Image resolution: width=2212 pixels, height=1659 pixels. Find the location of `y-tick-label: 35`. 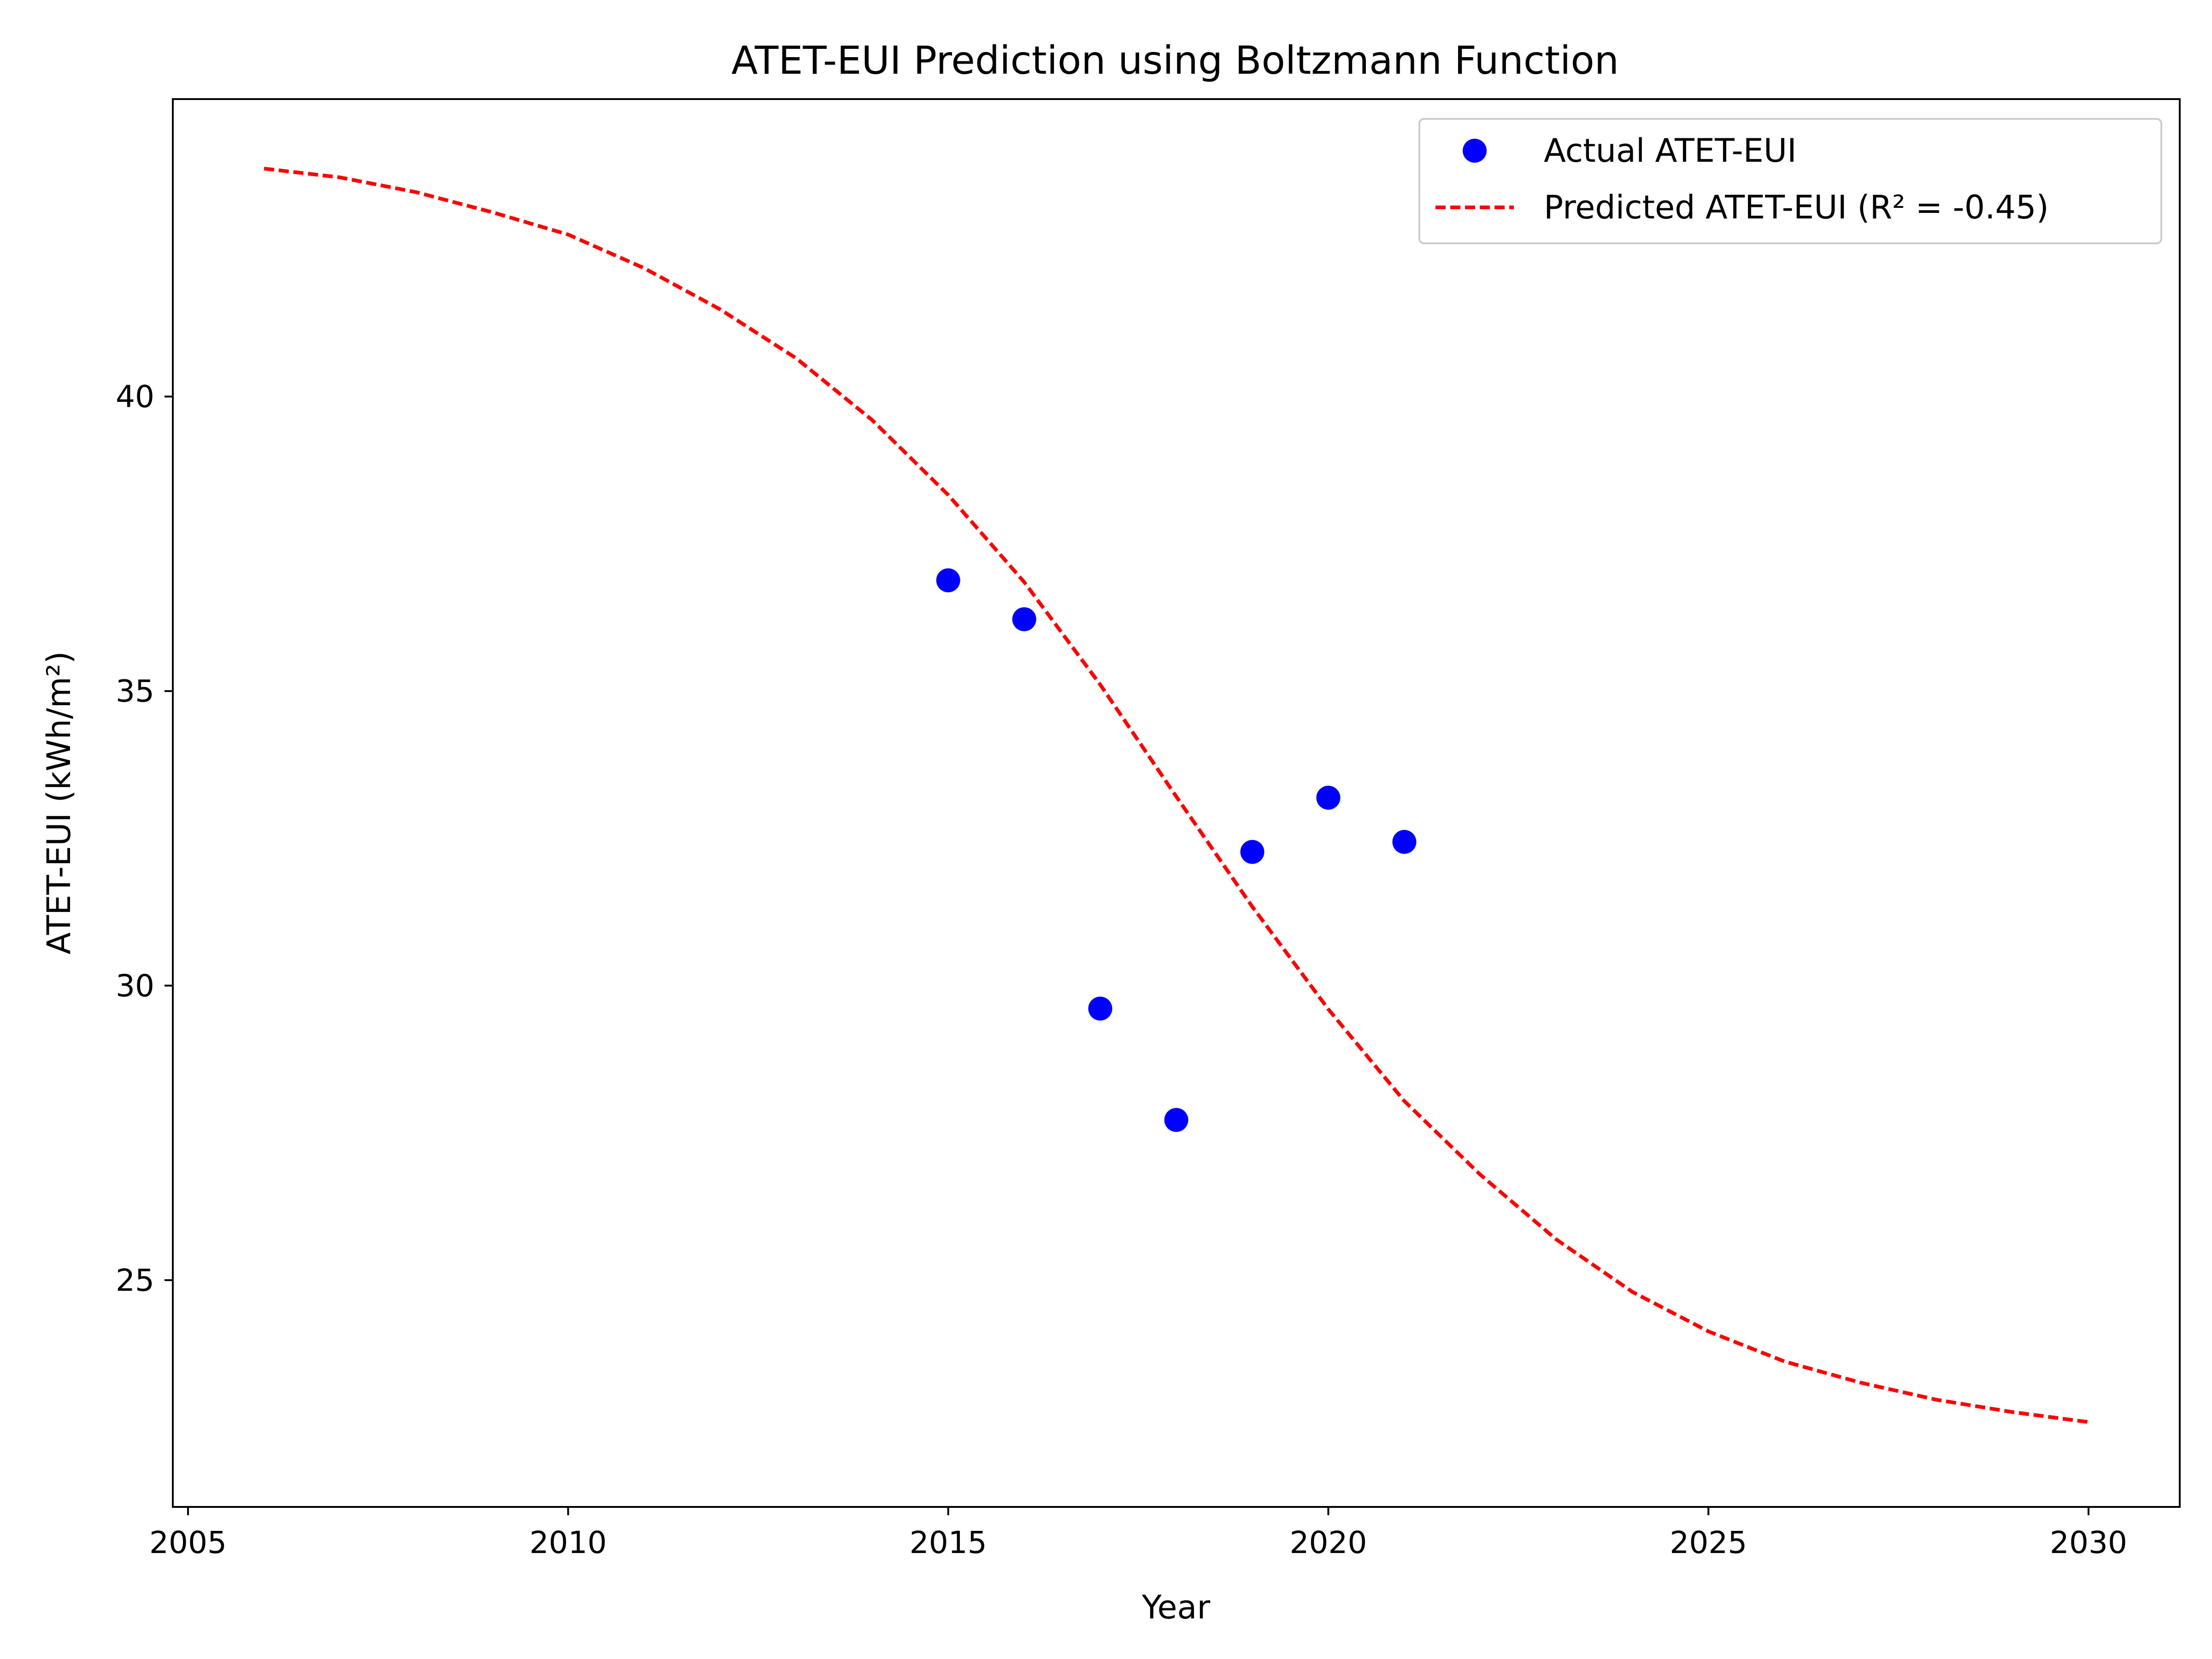

y-tick-label: 35 is located at coordinates (135, 691).